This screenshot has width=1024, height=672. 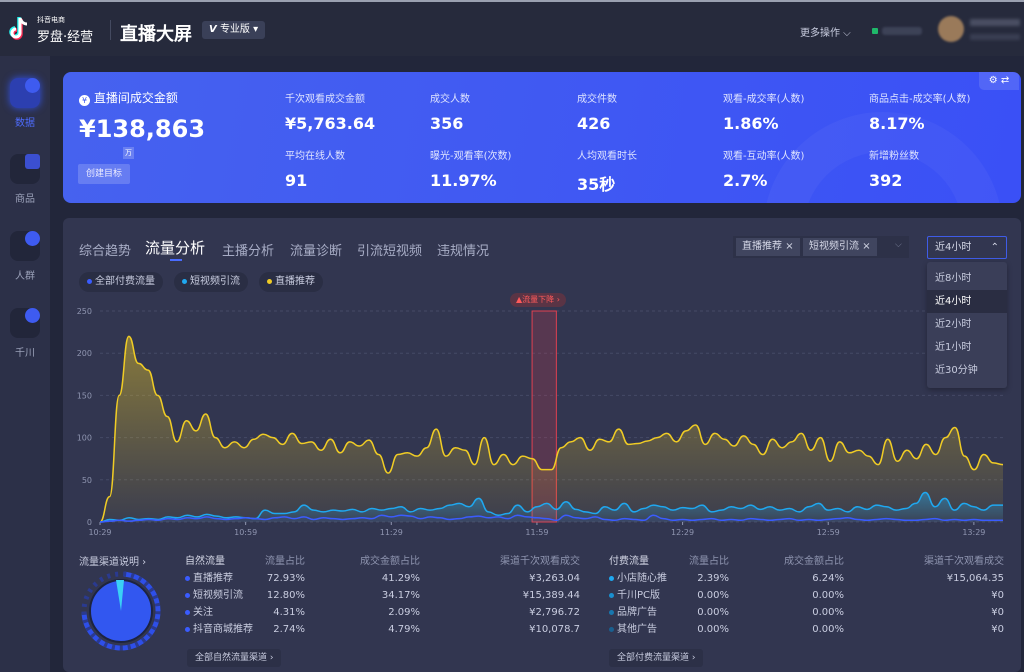 I want to click on metric-item: 新增粉丝数 392, so click(x=894, y=168).